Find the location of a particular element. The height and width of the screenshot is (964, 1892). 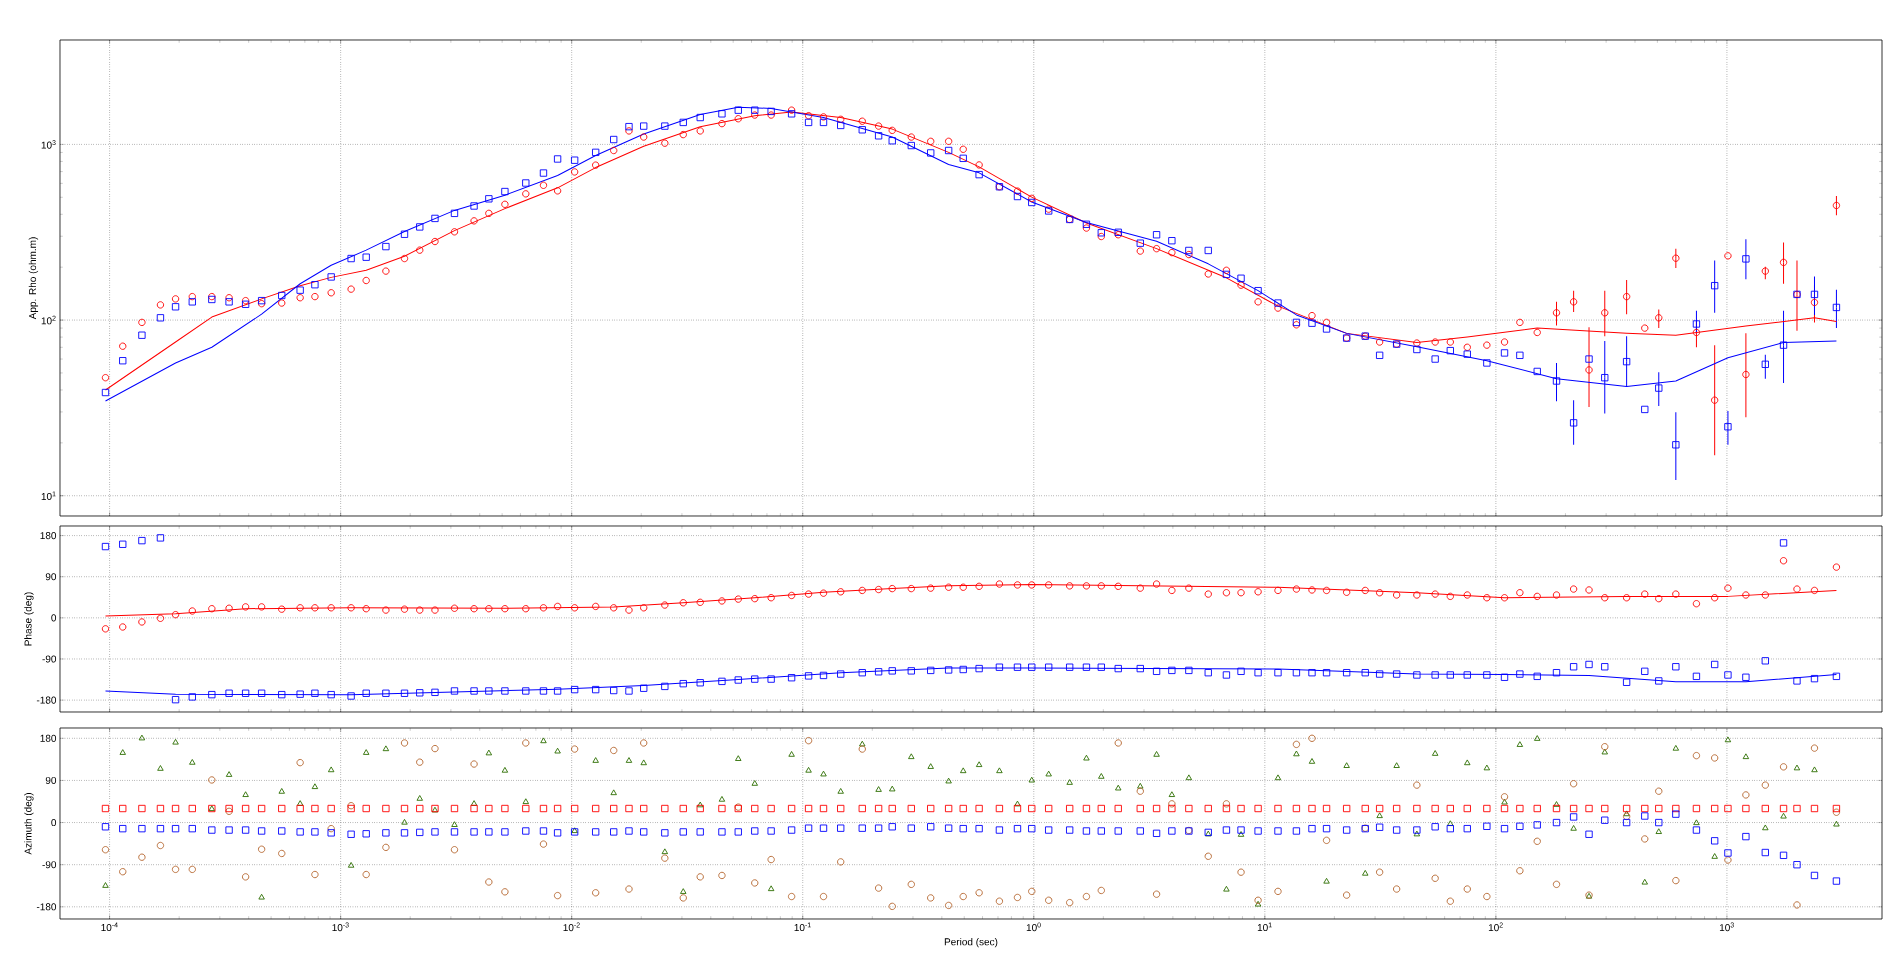

y-axis-title: Phase (deg) is located at coordinates (29, 619).